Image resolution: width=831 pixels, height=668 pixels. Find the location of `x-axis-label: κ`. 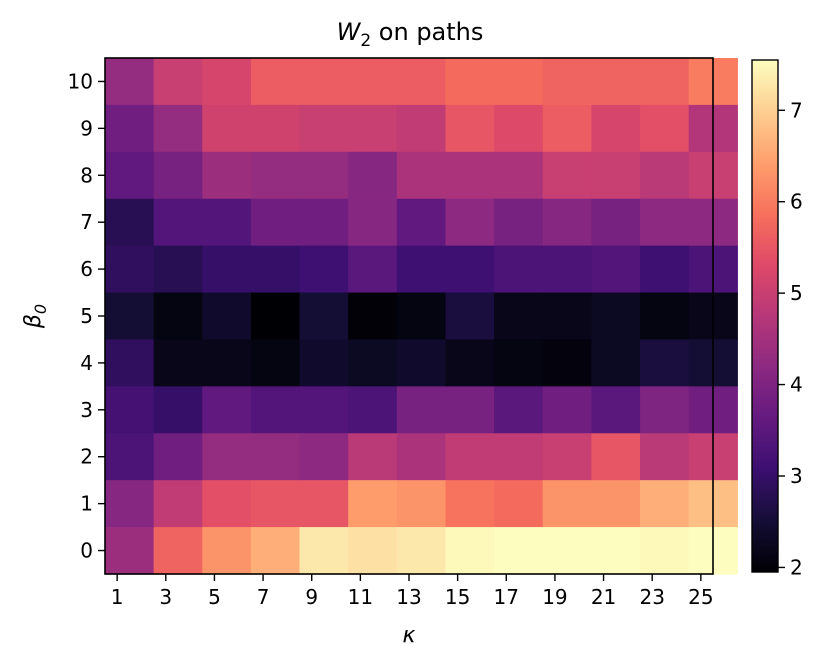

x-axis-label: κ is located at coordinates (409, 635).